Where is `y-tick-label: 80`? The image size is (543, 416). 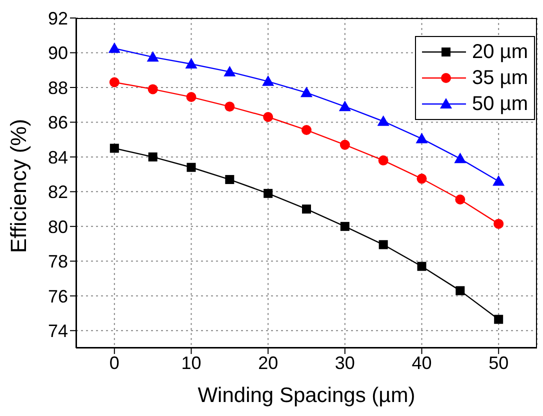
y-tick-label: 80 is located at coordinates (58, 226).